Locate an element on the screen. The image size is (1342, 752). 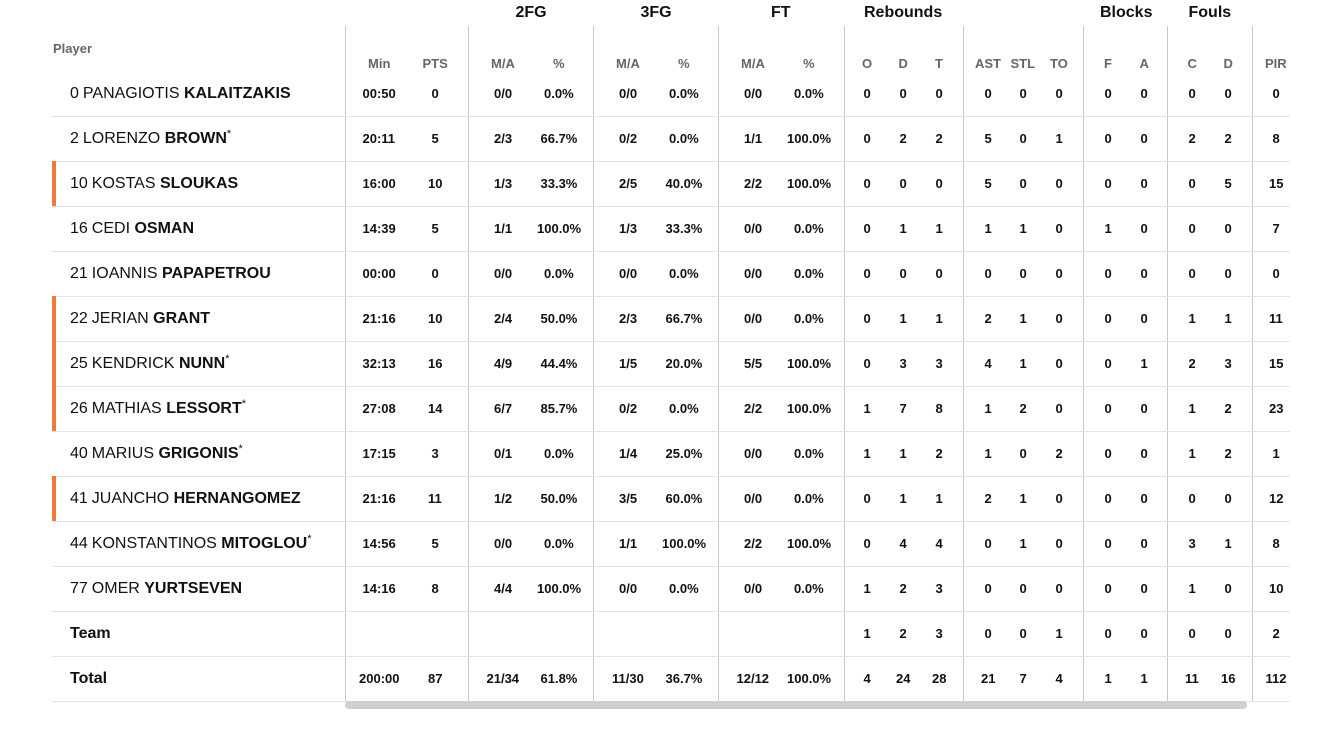
stat-pir: 12 is located at coordinates (1276, 498).